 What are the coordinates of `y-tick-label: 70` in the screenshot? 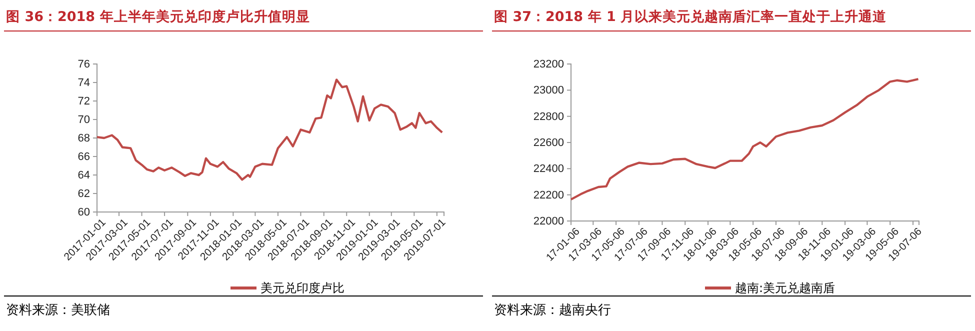 It's located at (84, 120).